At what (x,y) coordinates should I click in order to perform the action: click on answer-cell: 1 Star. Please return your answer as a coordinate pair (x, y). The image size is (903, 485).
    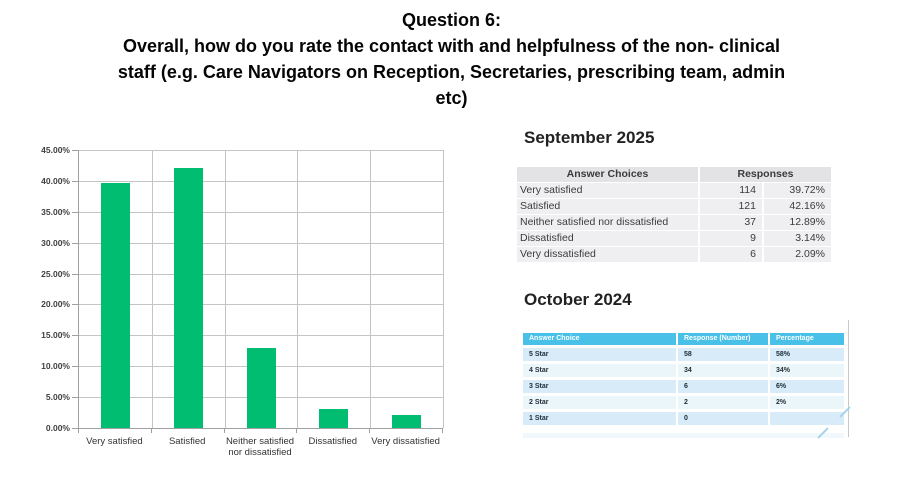
    Looking at the image, I should click on (599, 418).